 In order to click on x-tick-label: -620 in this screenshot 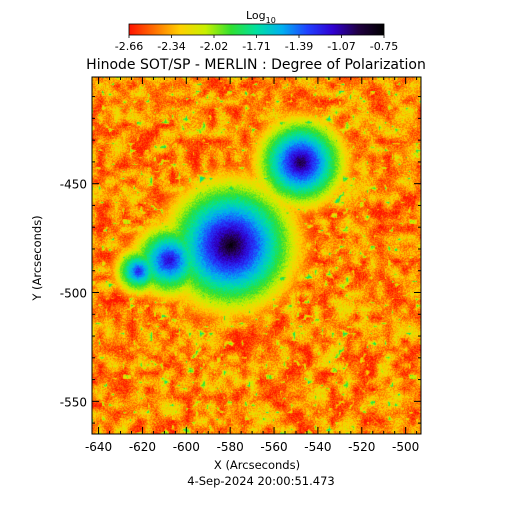, I will do `click(142, 447)`.